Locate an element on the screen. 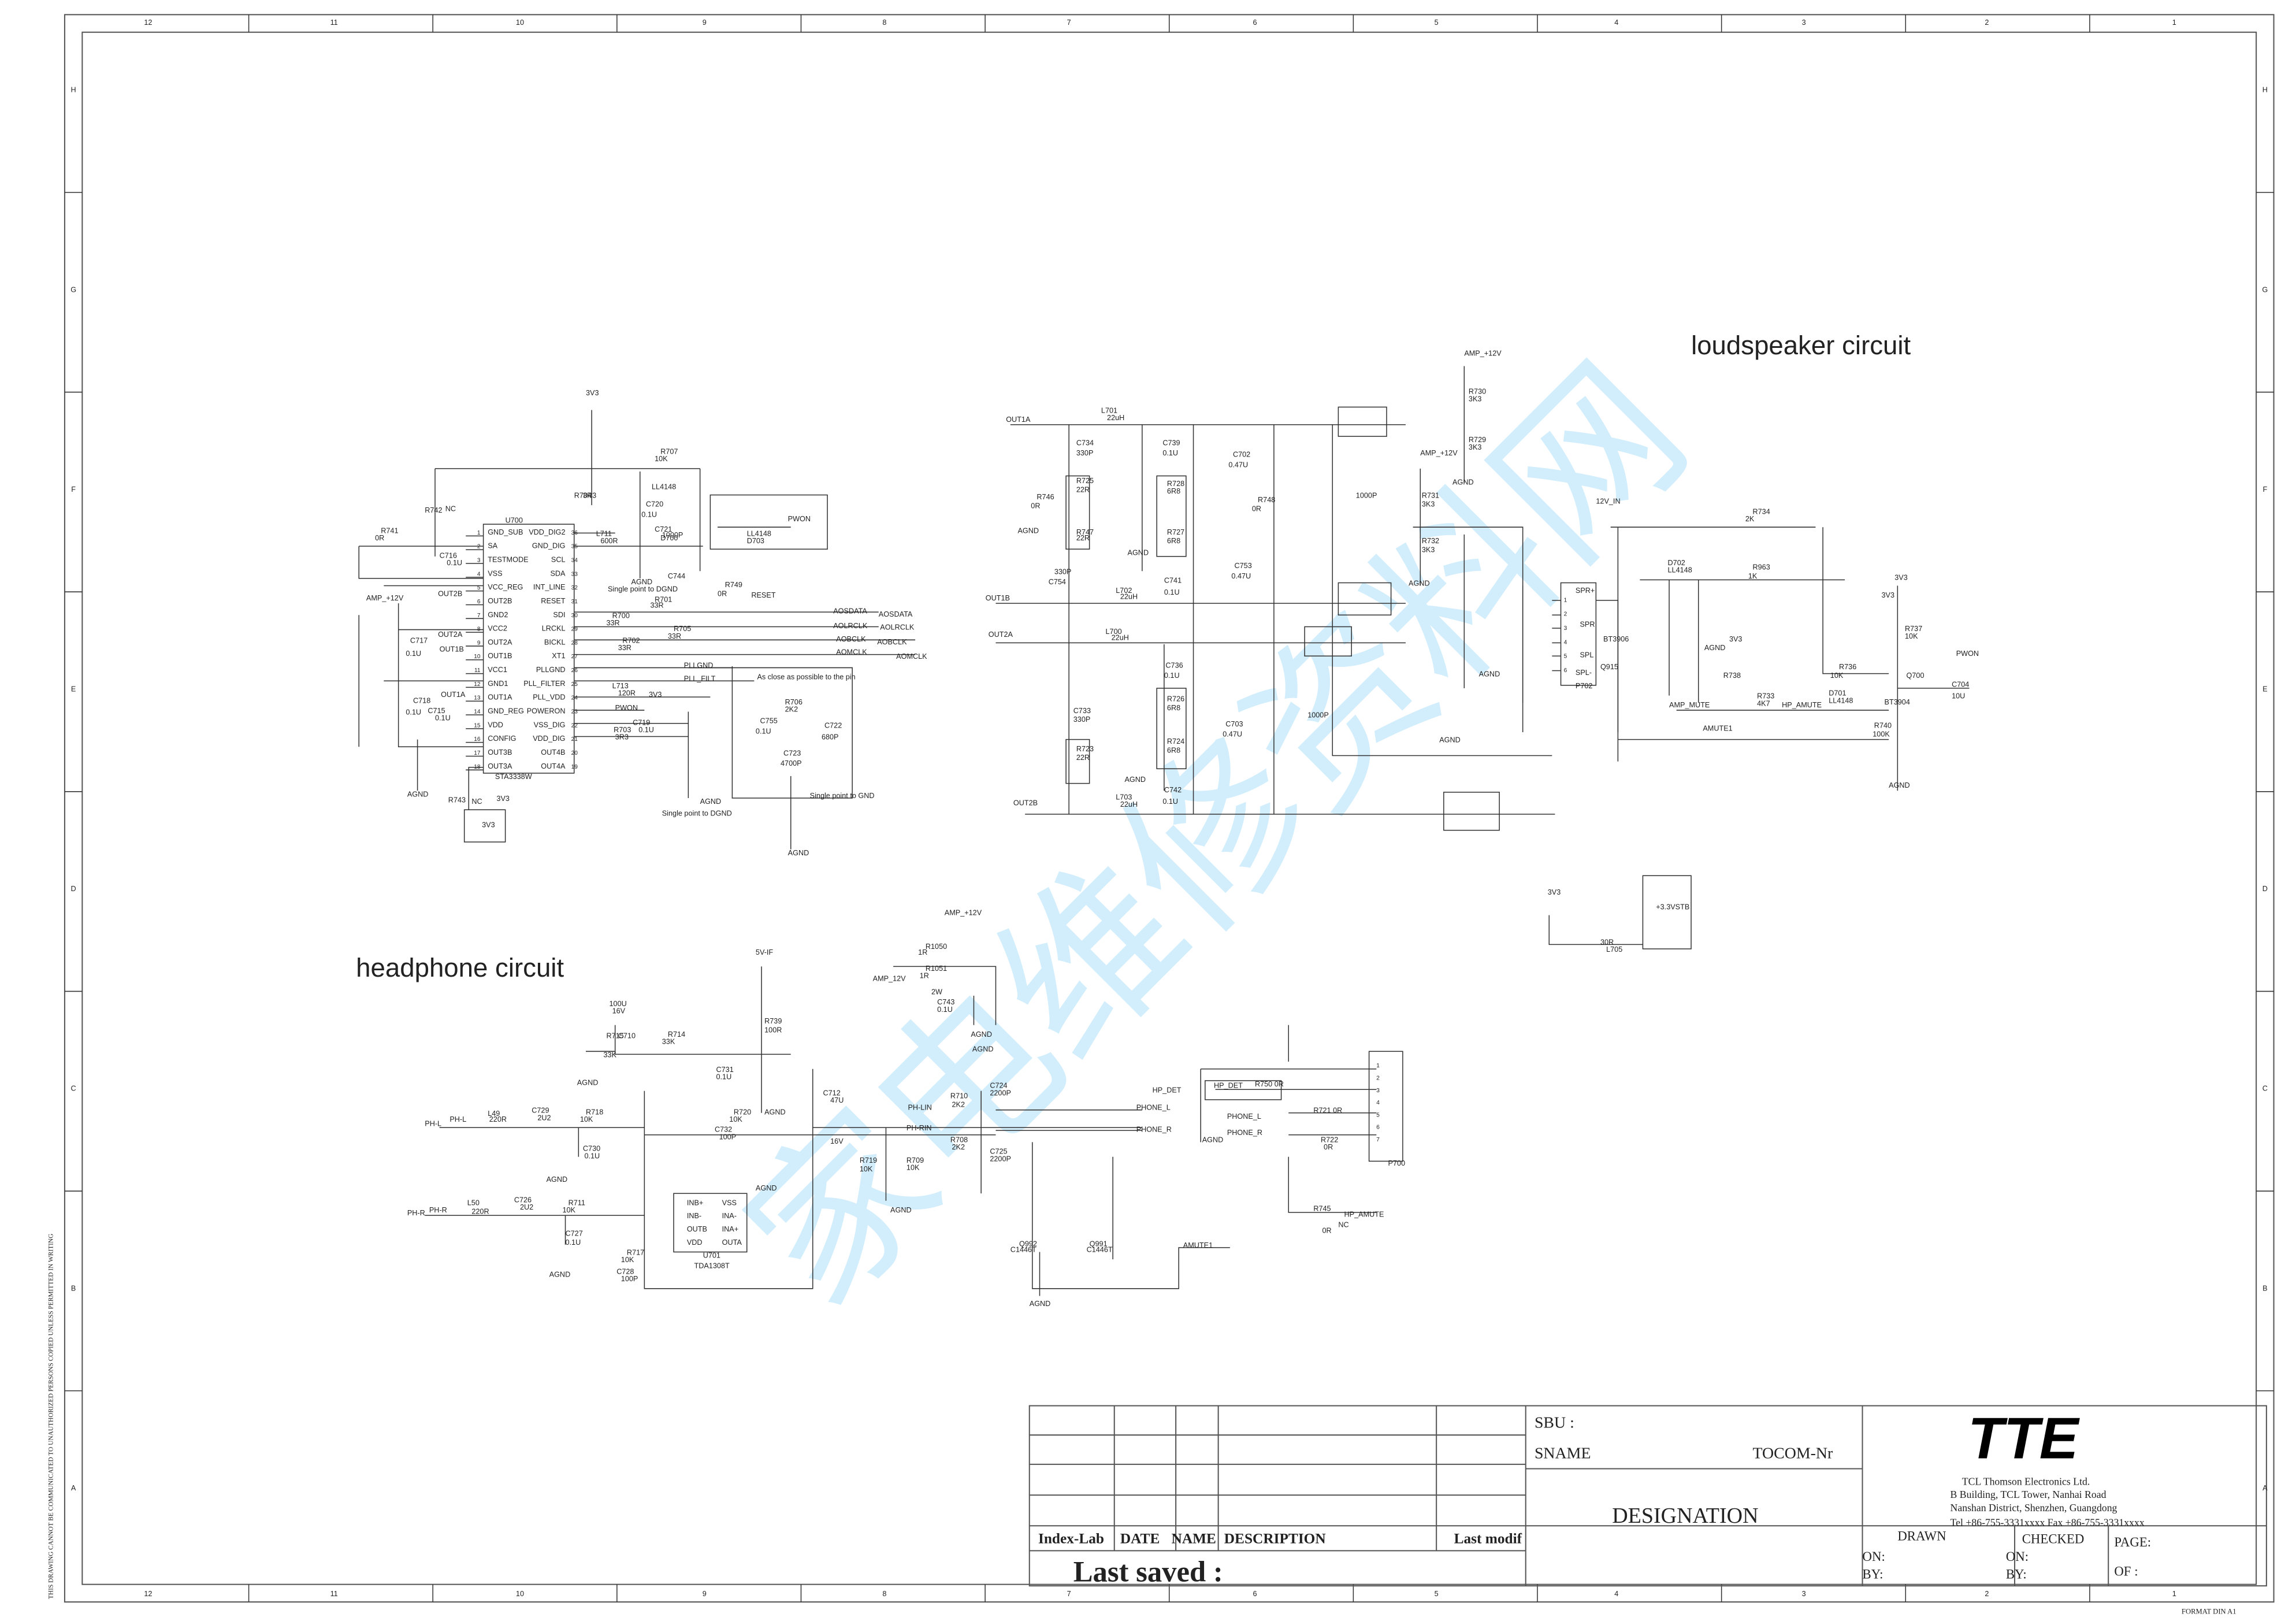 The width and height of the screenshot is (2296, 1621). title-block-text: SNAME is located at coordinates (1563, 1454).